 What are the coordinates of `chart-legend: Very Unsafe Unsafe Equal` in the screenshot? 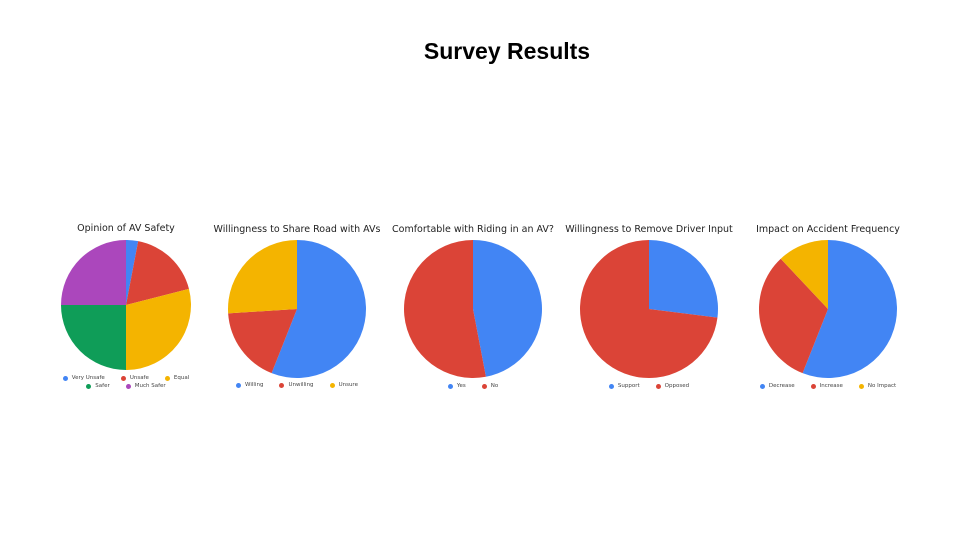 It's located at (126, 379).